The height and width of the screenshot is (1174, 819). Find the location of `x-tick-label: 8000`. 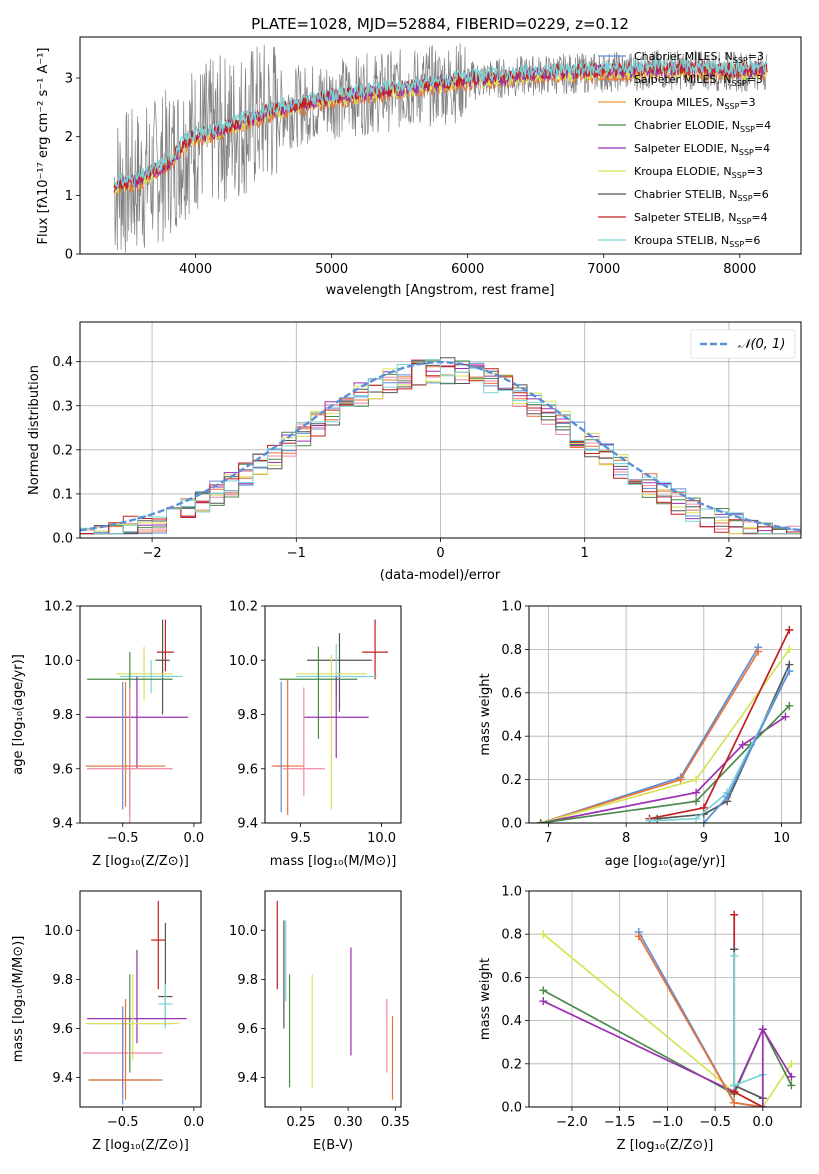

x-tick-label: 8000 is located at coordinates (739, 269).